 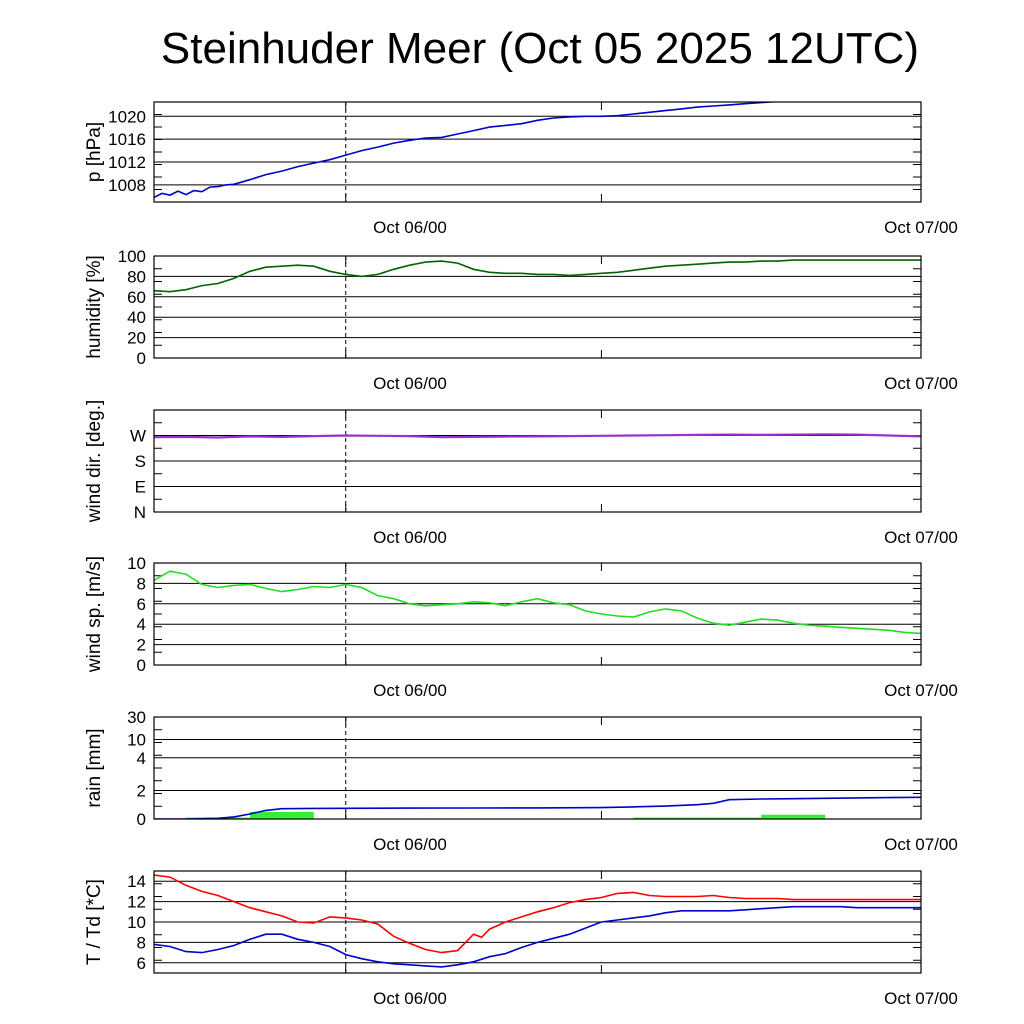 I want to click on y-tick-label-wind_speed: 0, so click(x=141, y=665).